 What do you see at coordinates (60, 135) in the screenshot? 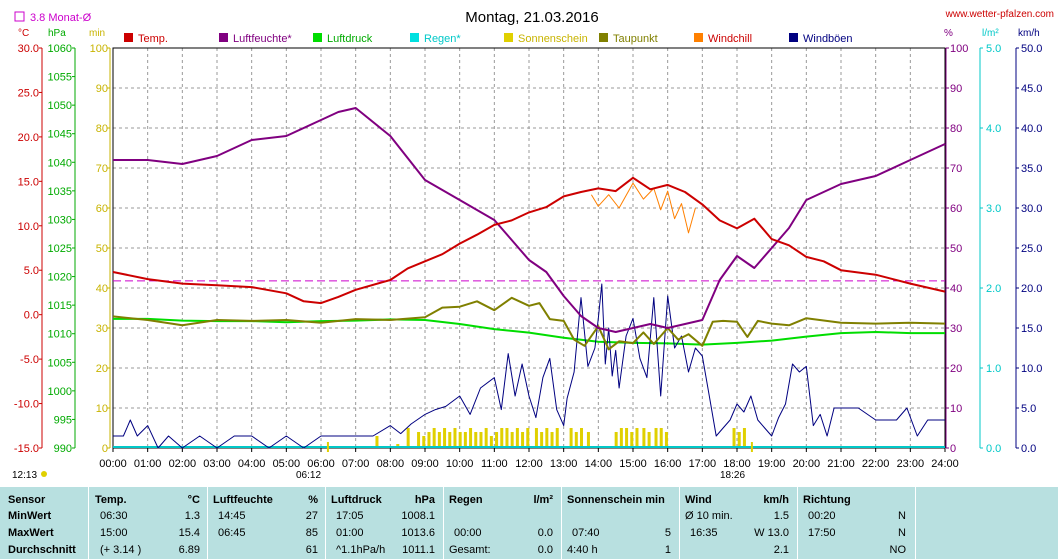
I see `pressure-tick-label: 1045` at bounding box center [60, 135].